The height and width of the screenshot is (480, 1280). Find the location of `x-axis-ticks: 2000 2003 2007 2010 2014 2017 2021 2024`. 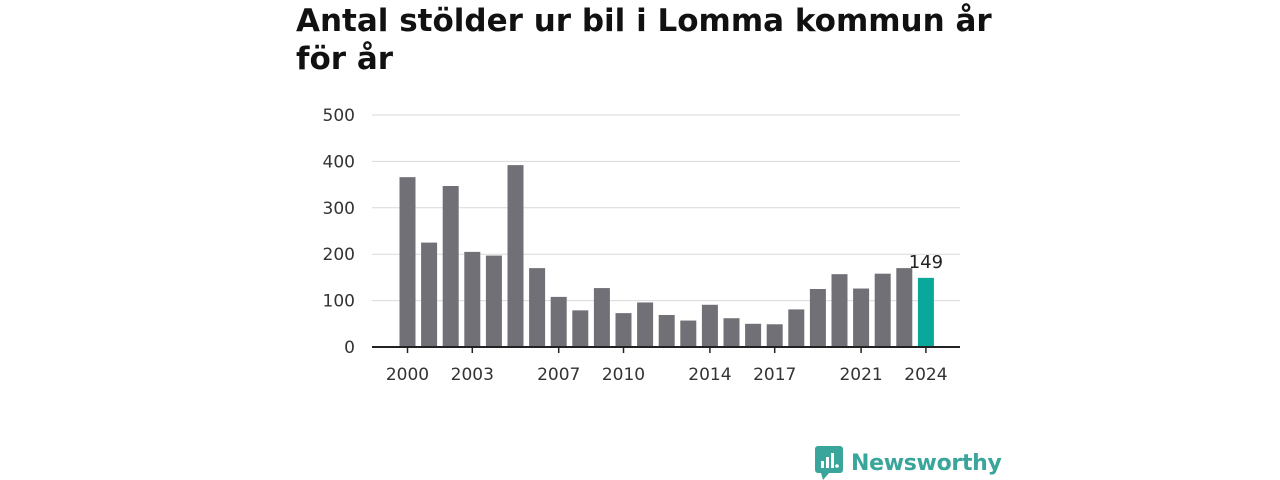

x-axis-ticks: 2000 2003 2007 2010 2014 2017 2021 2024 is located at coordinates (667, 366).